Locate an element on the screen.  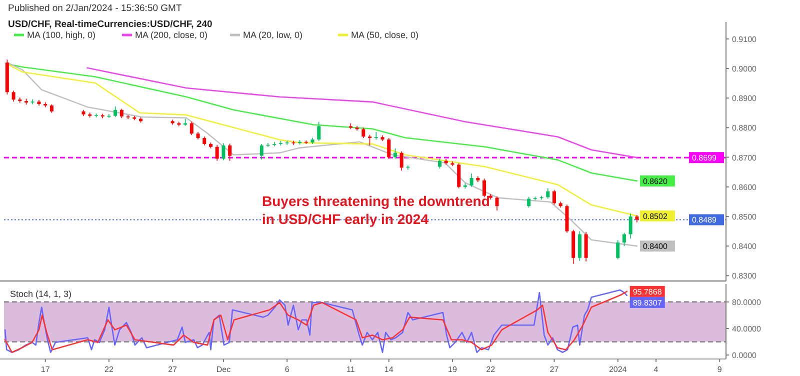
y-tick-label: 0.0000 is located at coordinates (745, 355).